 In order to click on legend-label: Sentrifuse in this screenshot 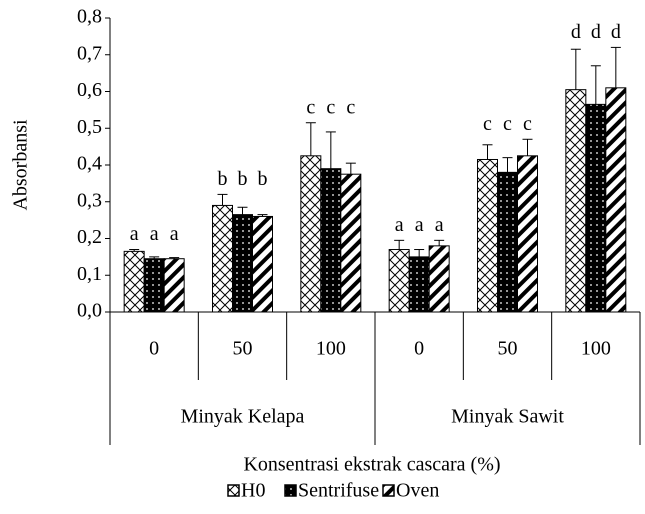, I will do `click(338, 491)`.